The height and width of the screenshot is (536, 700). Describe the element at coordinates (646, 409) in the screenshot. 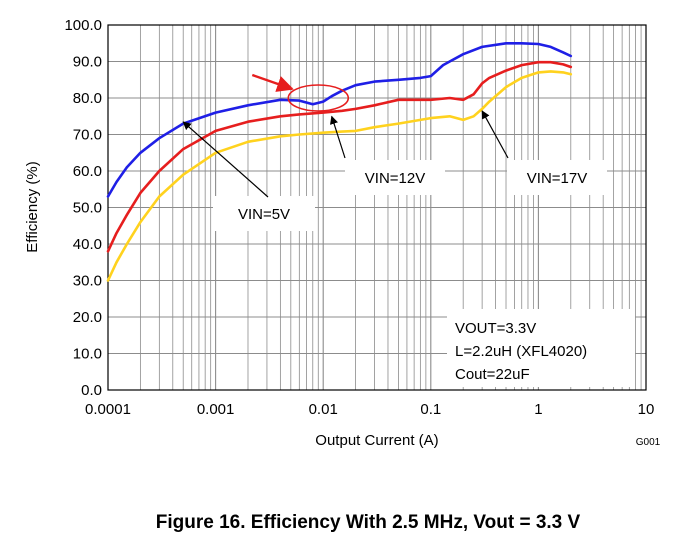

I see `x-tick-label: 10` at that location.